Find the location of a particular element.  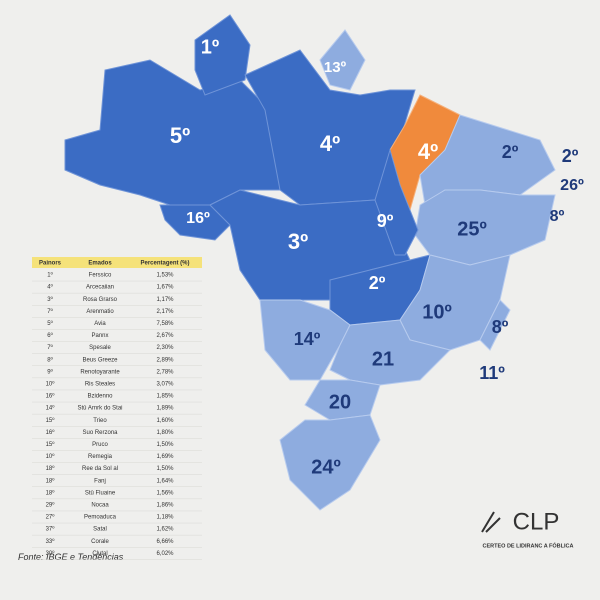

table-header: Emados is located at coordinates (100, 264).